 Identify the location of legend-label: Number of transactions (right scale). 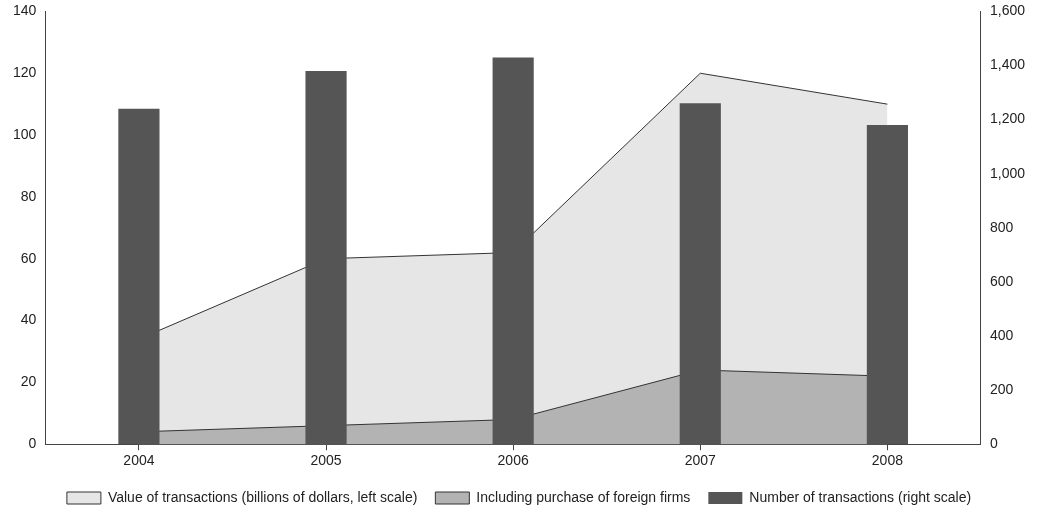
(860, 496).